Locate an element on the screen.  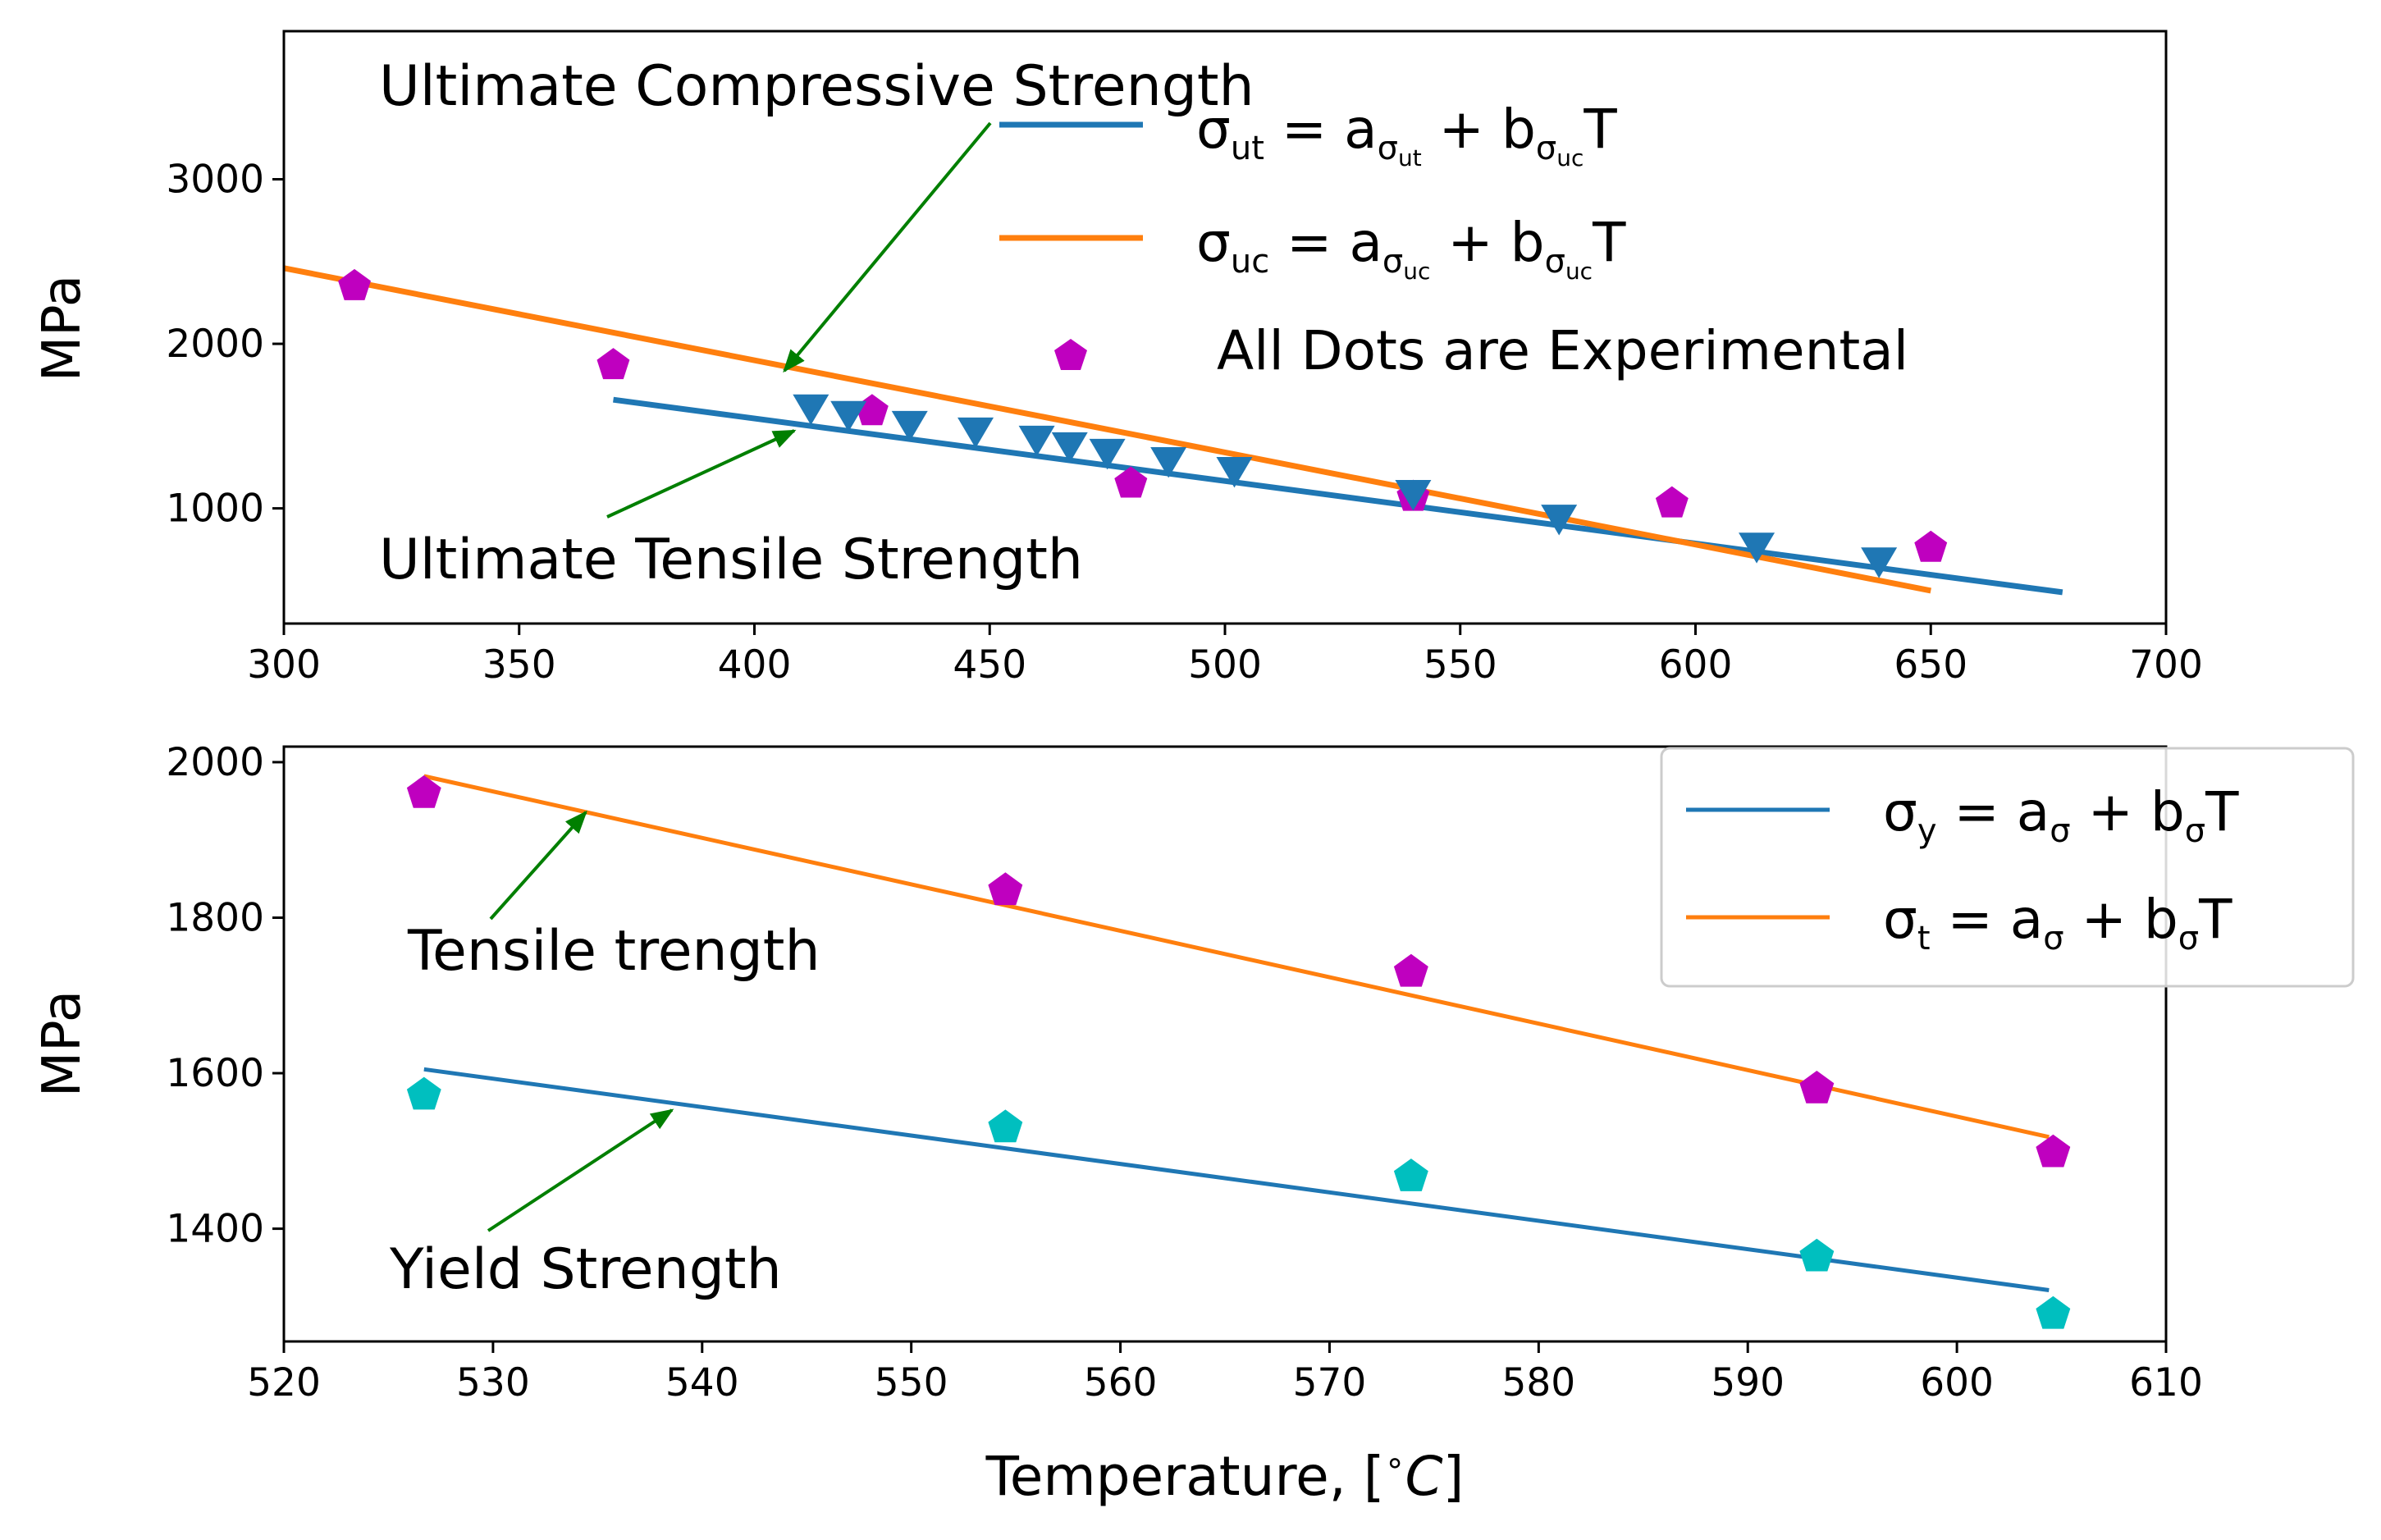
upper-x-tick-label: 650 is located at coordinates (1930, 665).